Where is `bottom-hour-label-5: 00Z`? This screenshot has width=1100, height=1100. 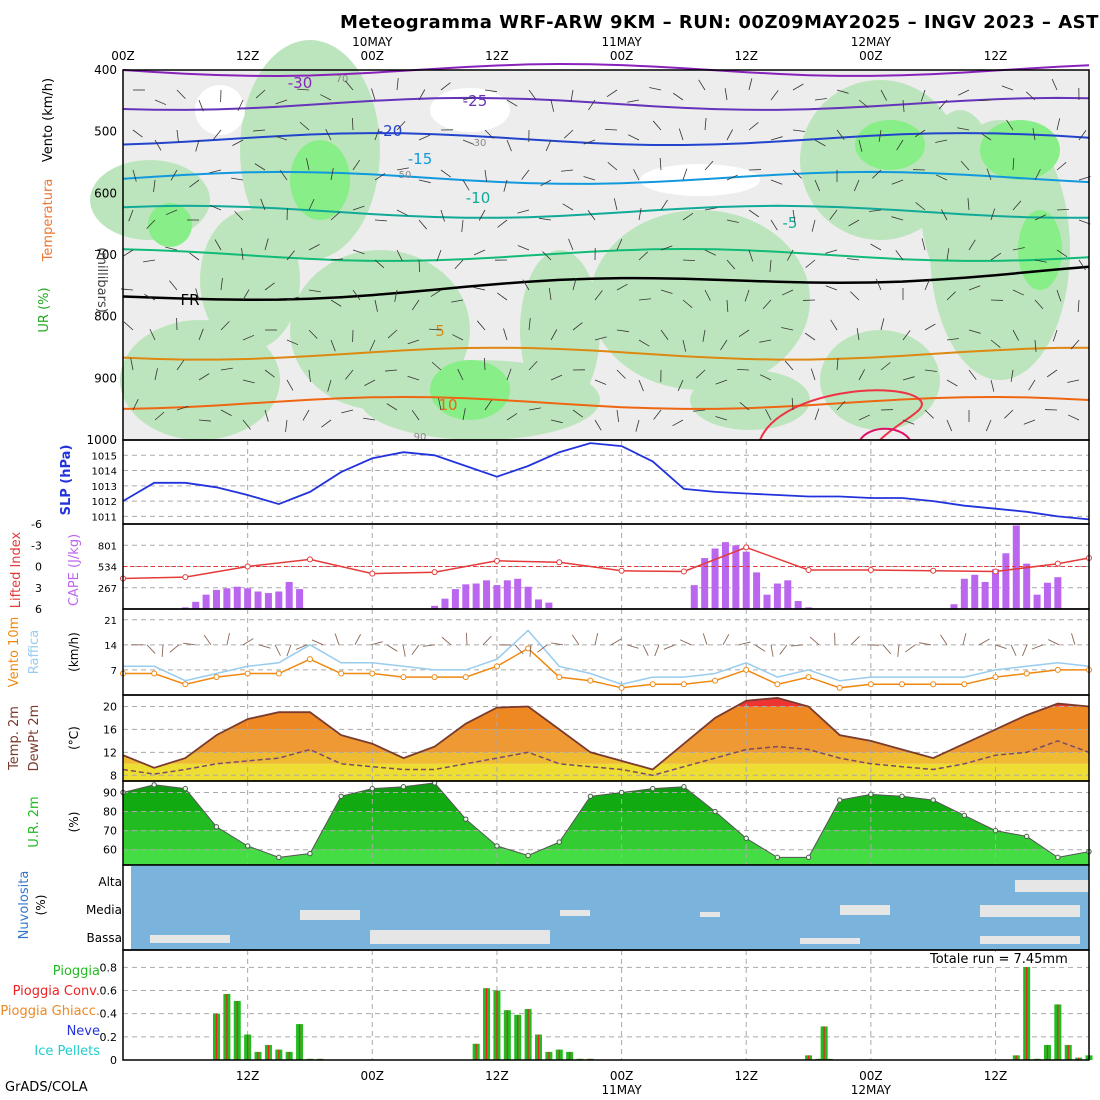 bottom-hour-label-5: 00Z is located at coordinates (871, 1076).